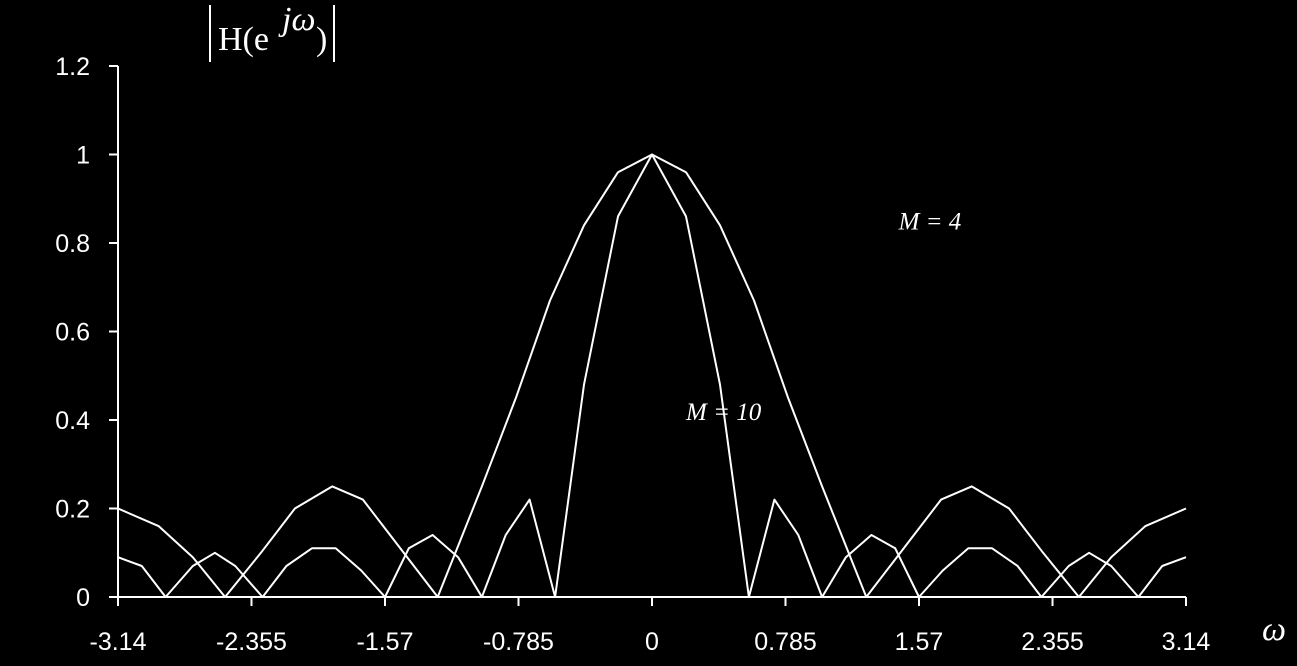 The image size is (1297, 666). Describe the element at coordinates (118, 642) in the screenshot. I see `x-tick-label: -3.14` at that location.